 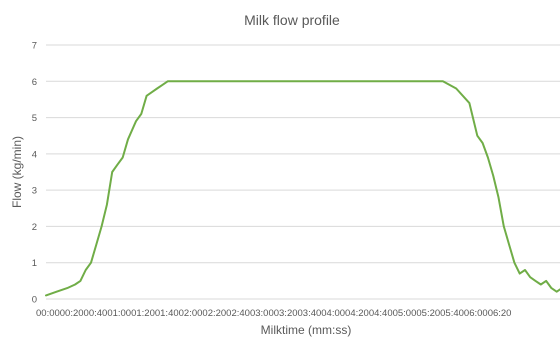 What do you see at coordinates (292, 20) in the screenshot?
I see `chart-title: Milk flow profile` at bounding box center [292, 20].